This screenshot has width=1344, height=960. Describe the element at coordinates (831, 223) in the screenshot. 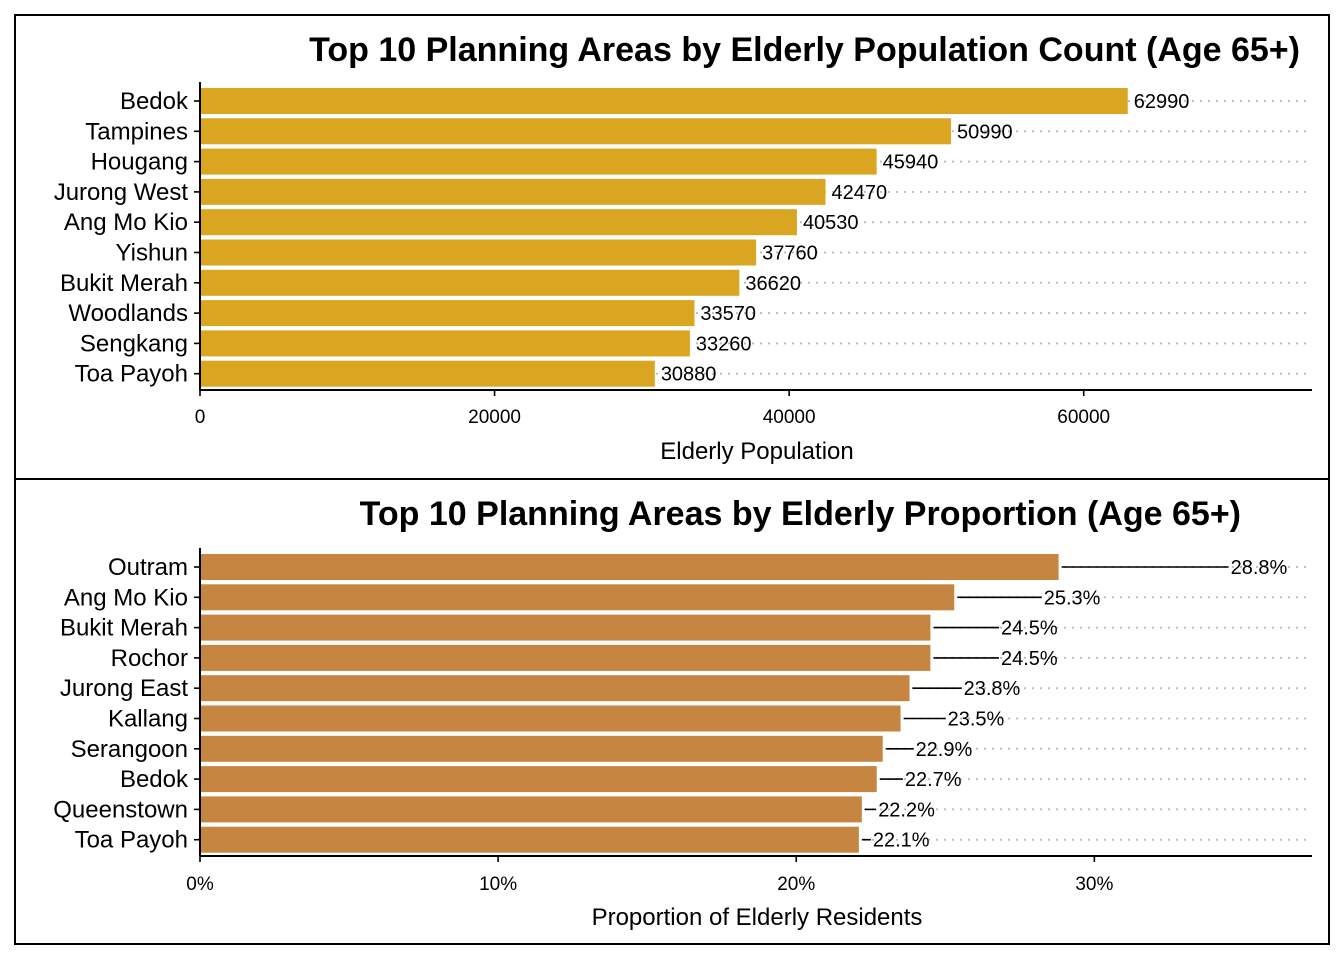

I see `value-label: 40530` at that location.